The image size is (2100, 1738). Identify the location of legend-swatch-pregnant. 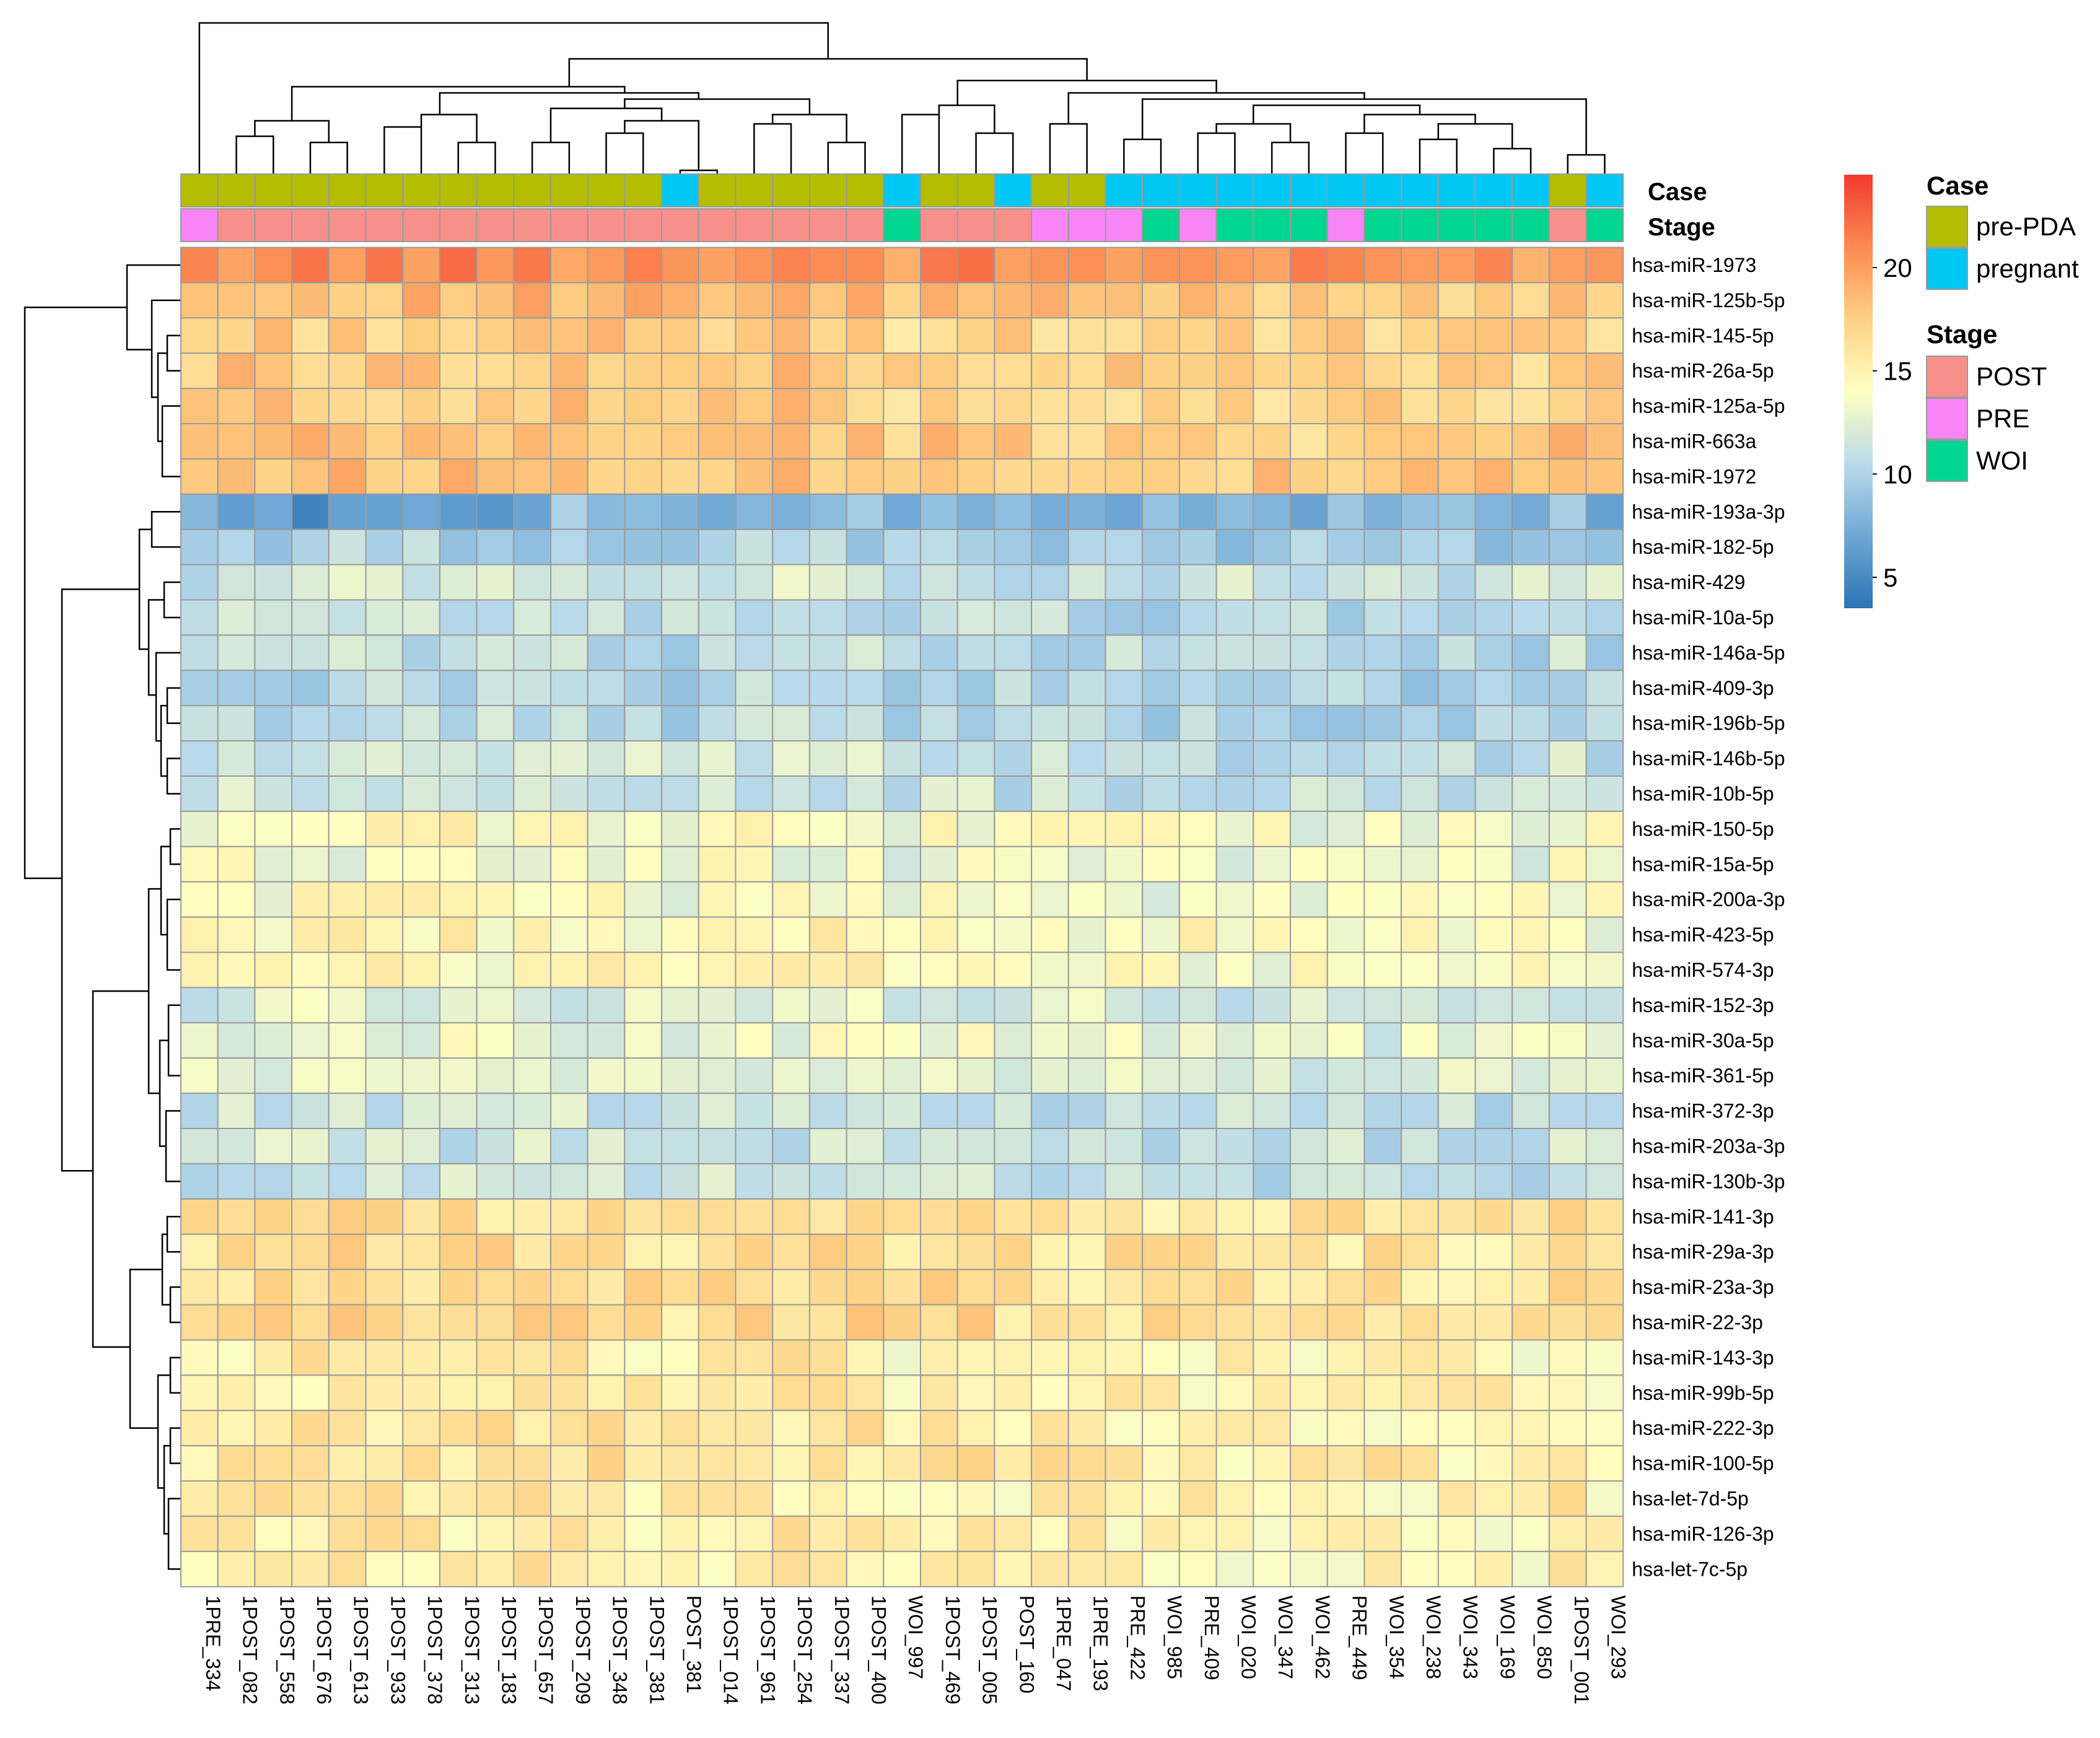
(1947, 269).